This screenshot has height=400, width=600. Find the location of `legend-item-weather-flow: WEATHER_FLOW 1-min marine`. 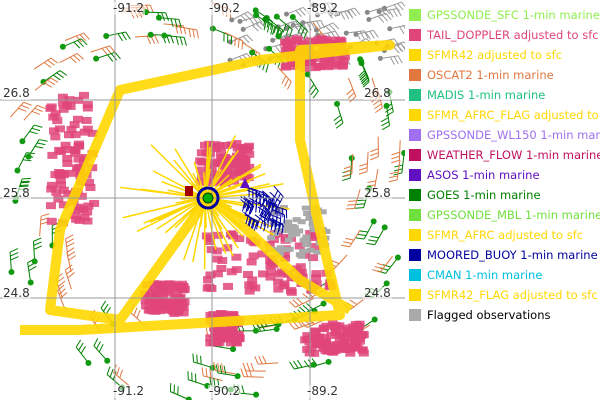

legend-item-weather-flow: WEATHER_FLOW 1-min marine is located at coordinates (504, 155).